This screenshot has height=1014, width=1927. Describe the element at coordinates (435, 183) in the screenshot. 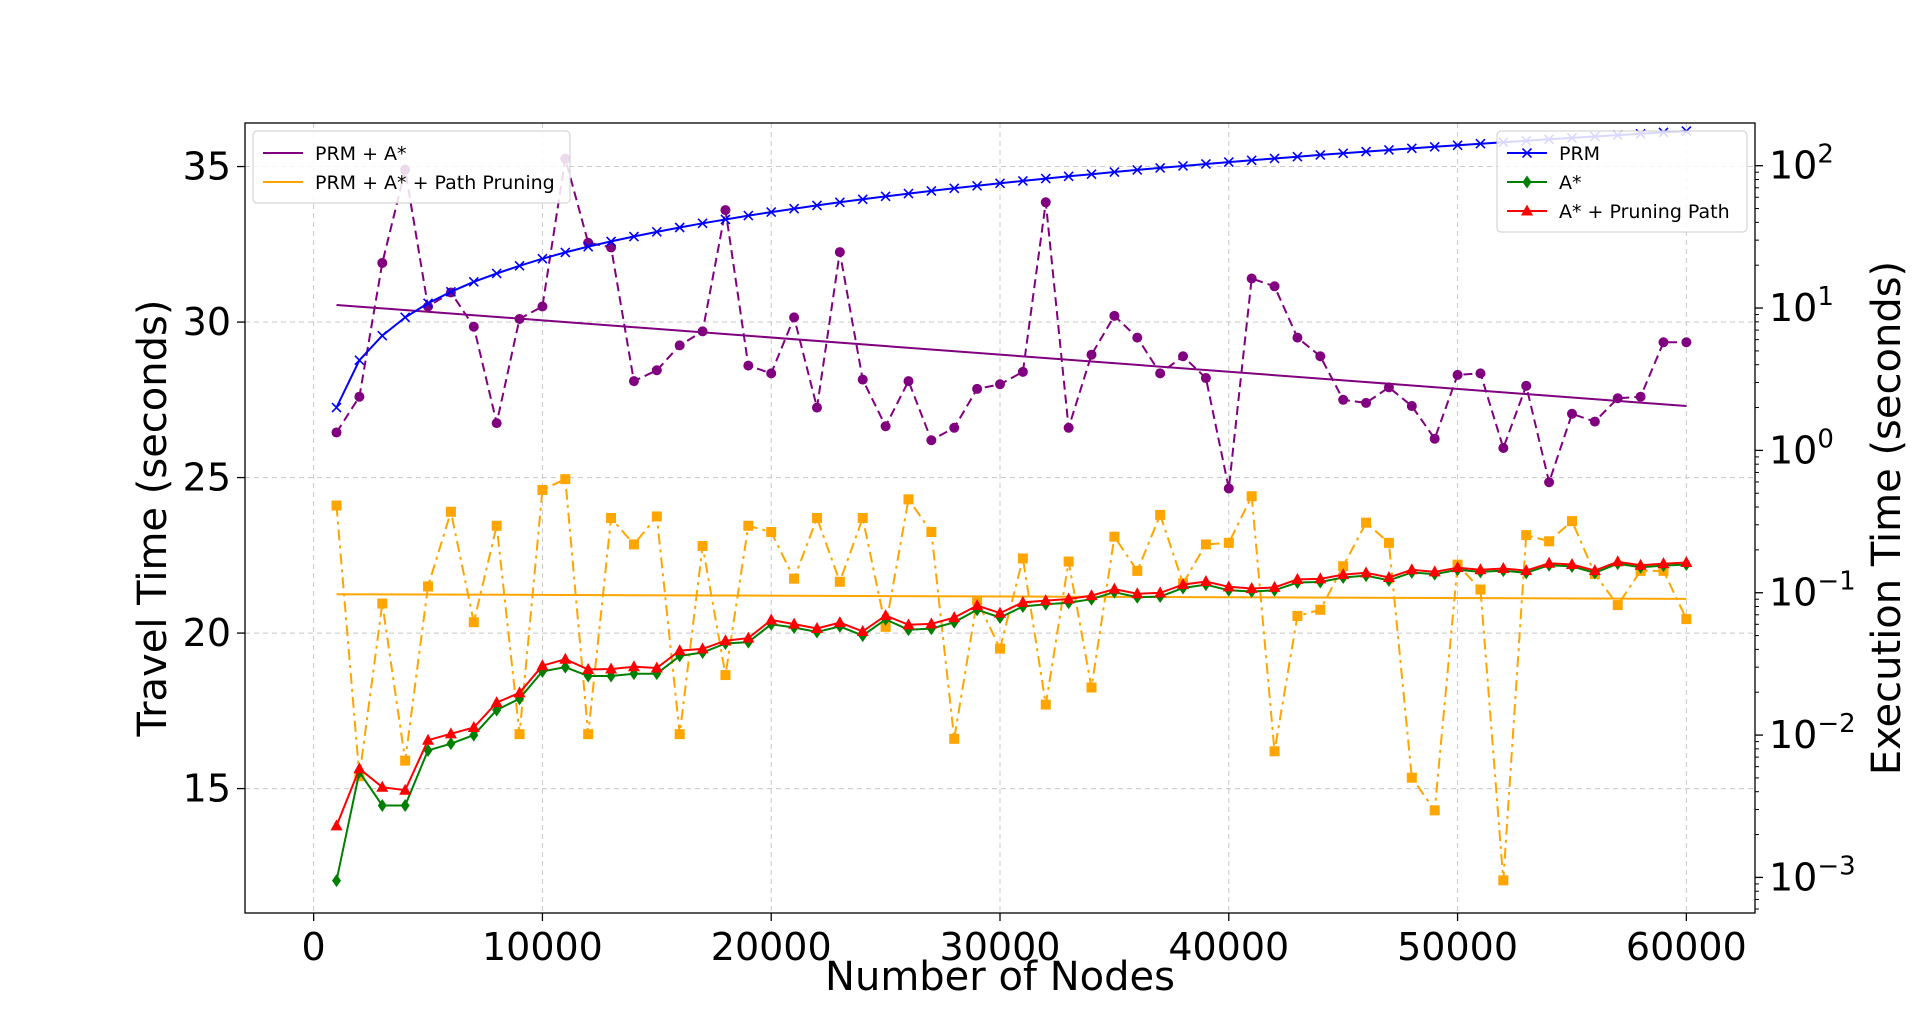

I see `legend-label: PRM + A* + Path Pruning` at that location.